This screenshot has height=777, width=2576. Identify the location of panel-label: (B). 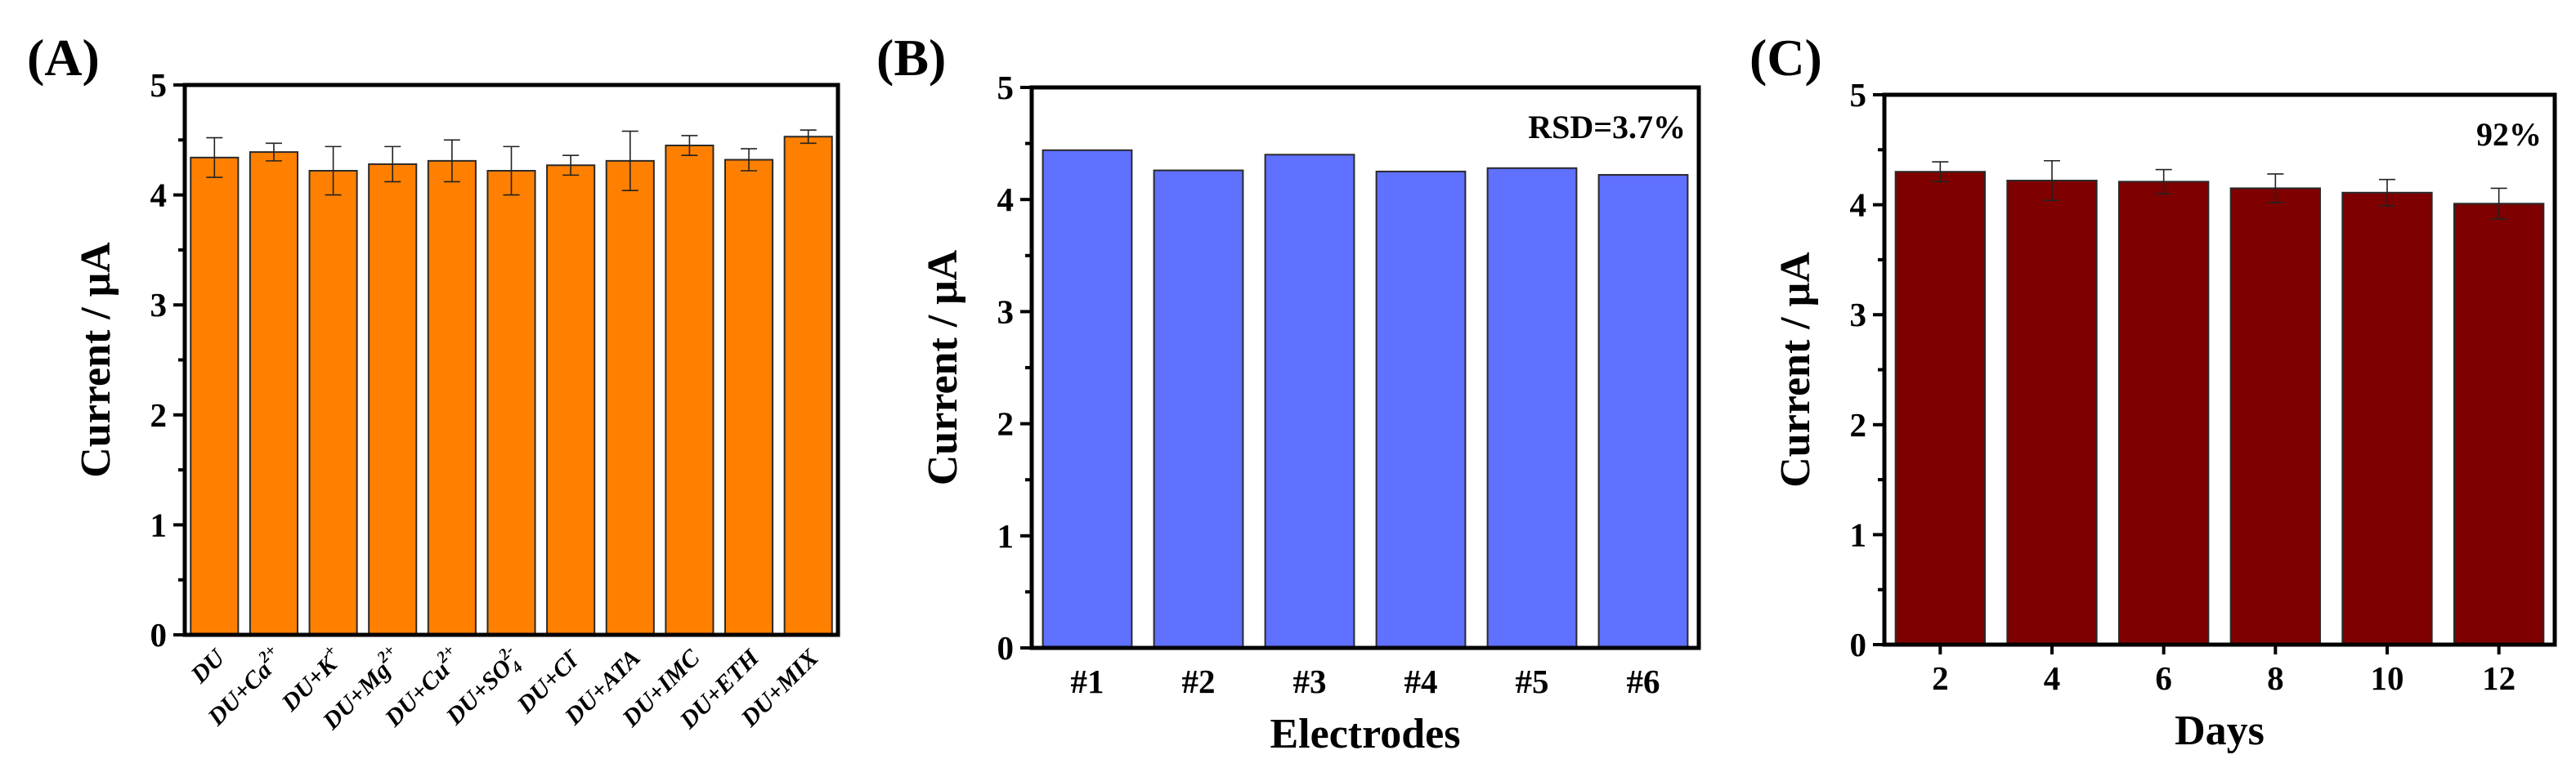
(911, 58).